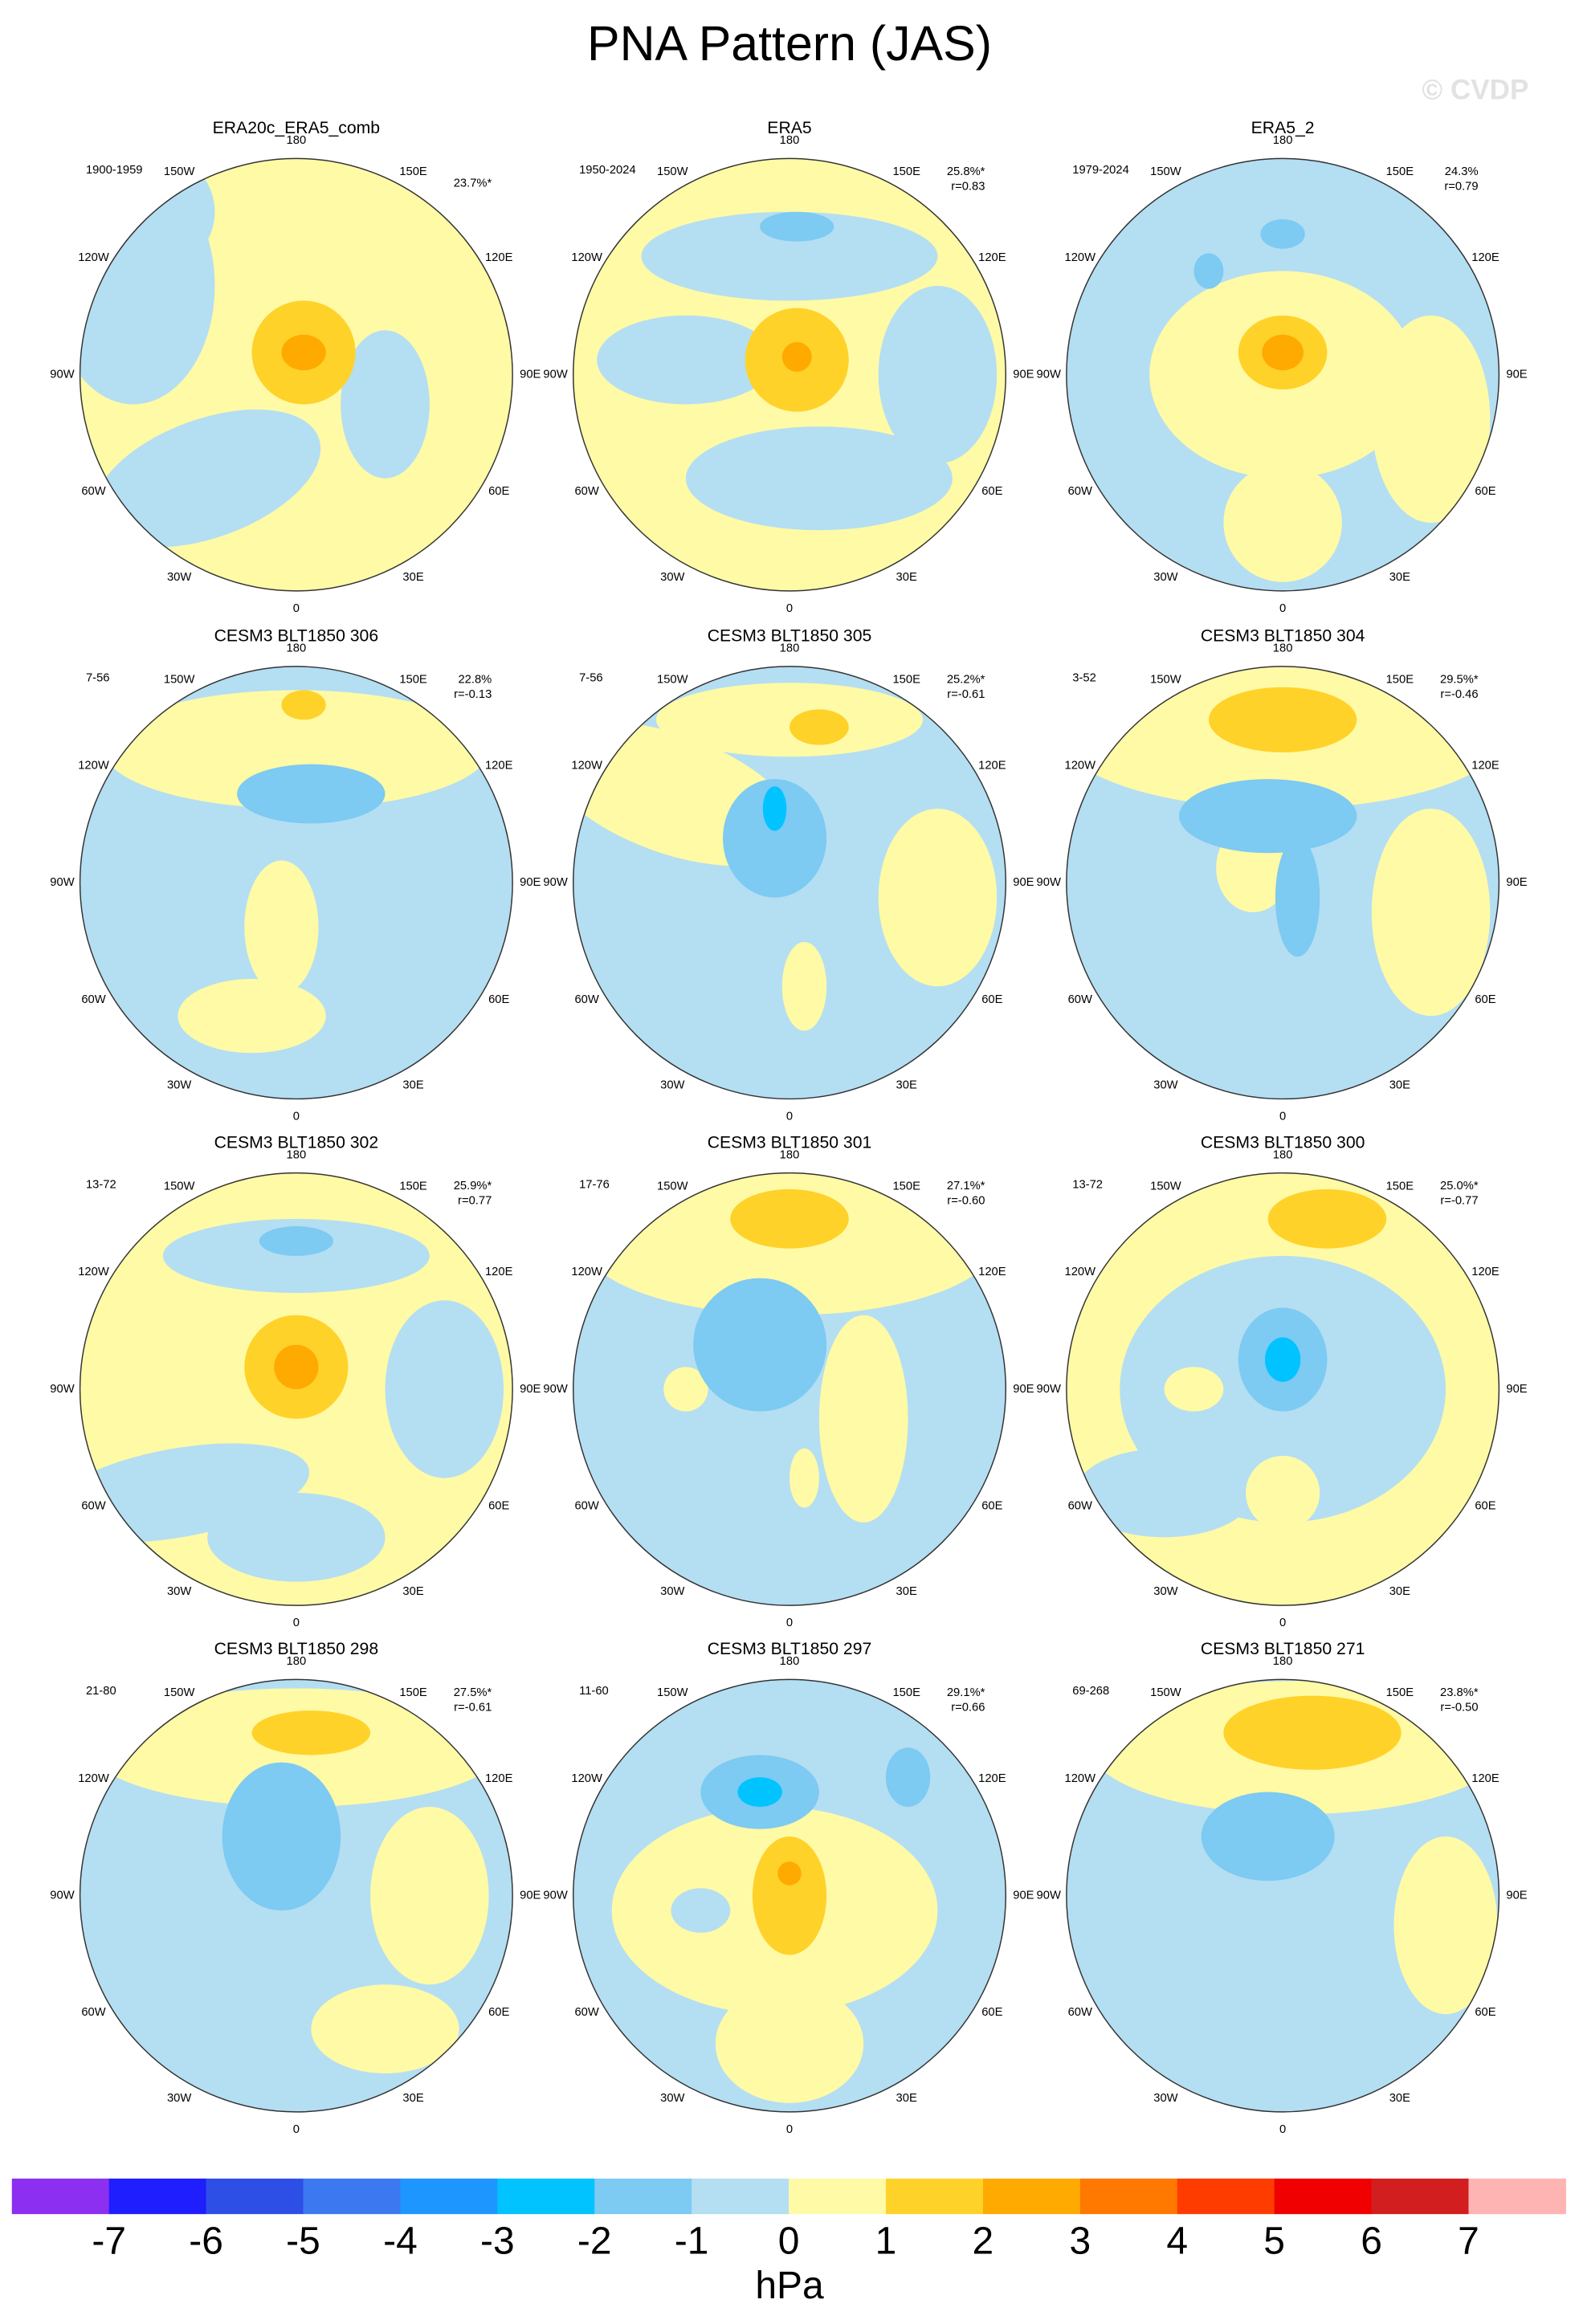 This screenshot has height=2324, width=1579. What do you see at coordinates (594, 1692) in the screenshot?
I see `panel-years: 11-60` at bounding box center [594, 1692].